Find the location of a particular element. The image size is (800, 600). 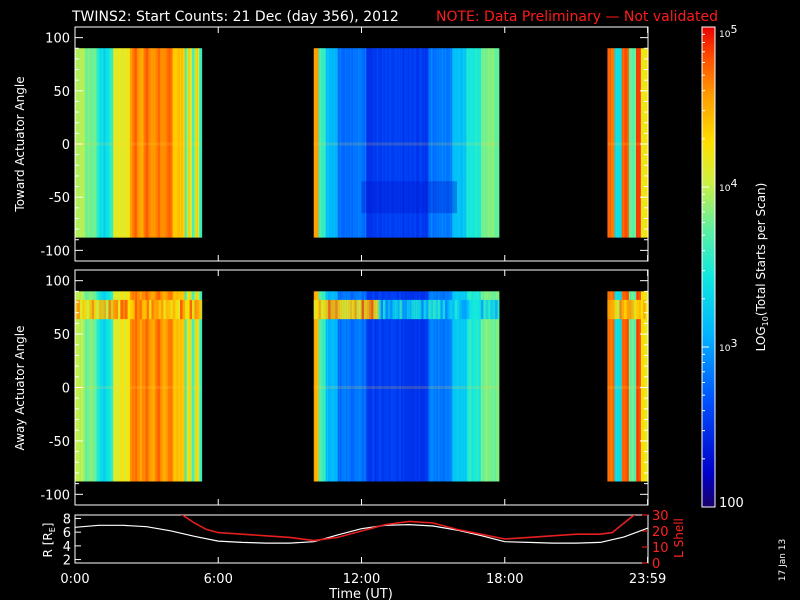

y-tick-label: -100 is located at coordinates (55, 495).